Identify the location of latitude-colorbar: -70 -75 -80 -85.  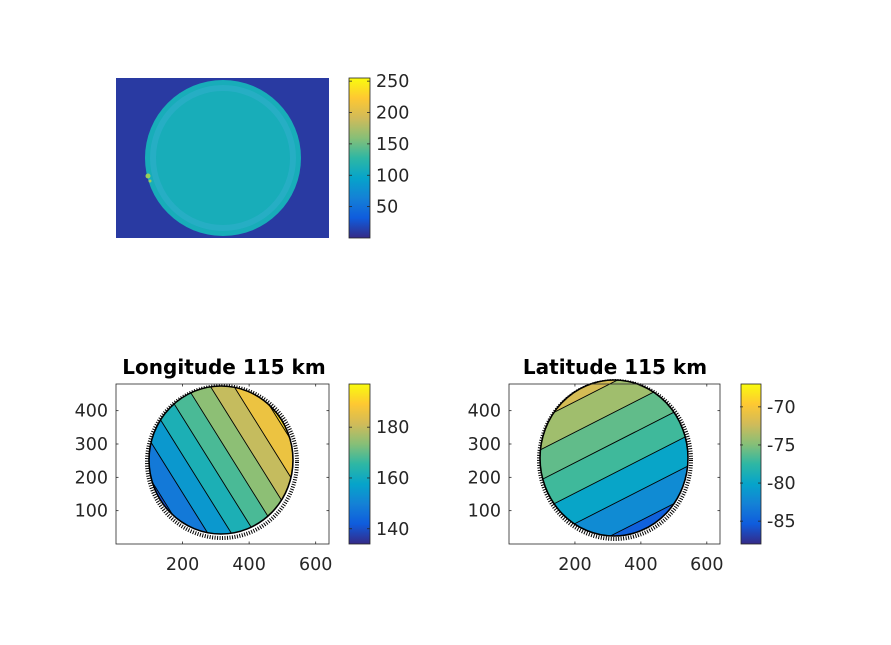
(768, 464).